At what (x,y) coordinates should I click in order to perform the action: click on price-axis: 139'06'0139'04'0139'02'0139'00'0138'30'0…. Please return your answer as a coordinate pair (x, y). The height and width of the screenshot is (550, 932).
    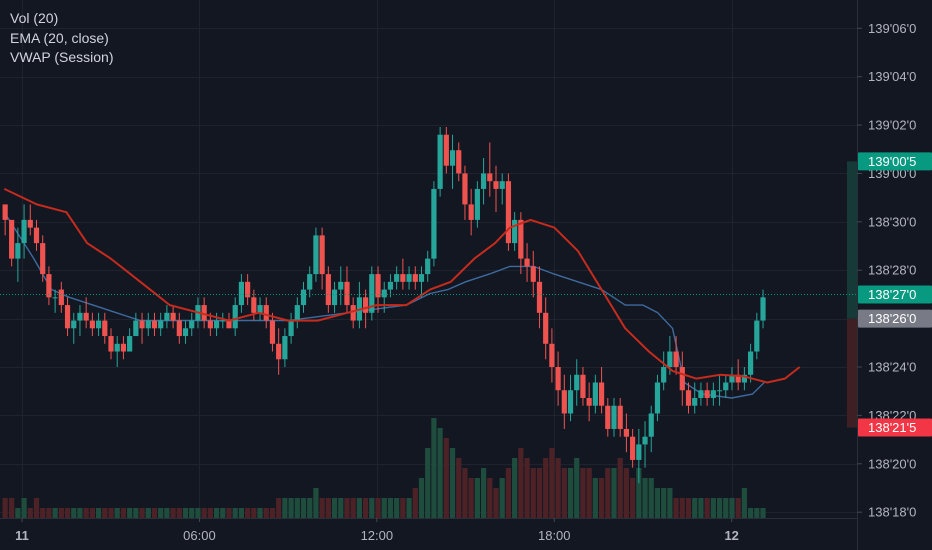
    Looking at the image, I should click on (894, 275).